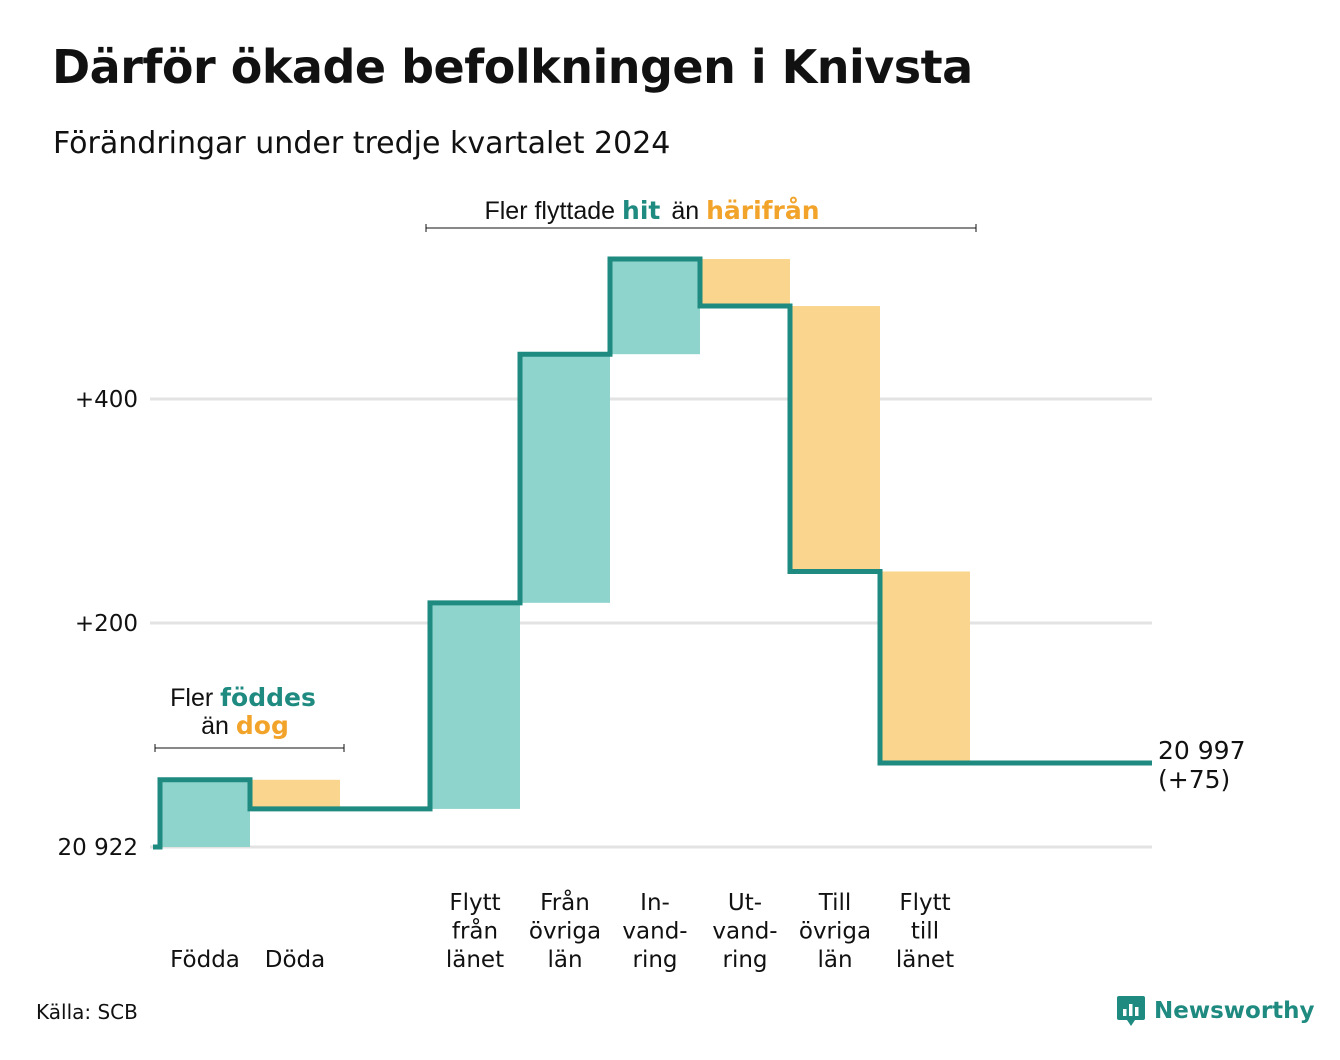 The image size is (1340, 1060). I want to click on category-label-4-0: Från, so click(565, 902).